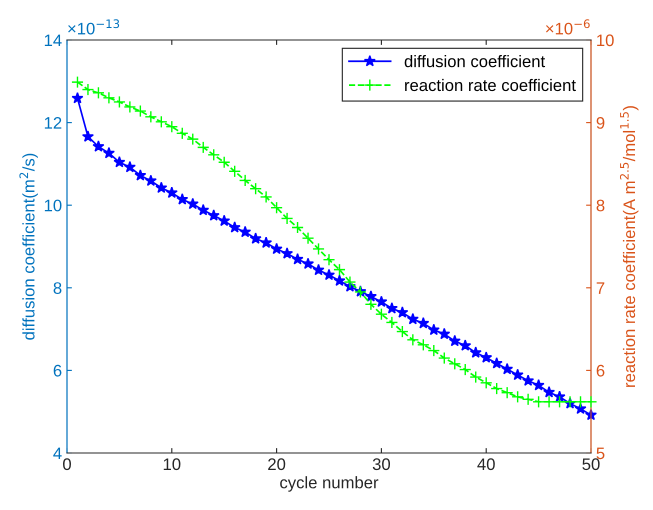 This screenshot has width=653, height=510. What do you see at coordinates (28, 247) in the screenshot?
I see `y-axis-title: diffusion coefficient(m$^{2}$/s)` at bounding box center [28, 247].